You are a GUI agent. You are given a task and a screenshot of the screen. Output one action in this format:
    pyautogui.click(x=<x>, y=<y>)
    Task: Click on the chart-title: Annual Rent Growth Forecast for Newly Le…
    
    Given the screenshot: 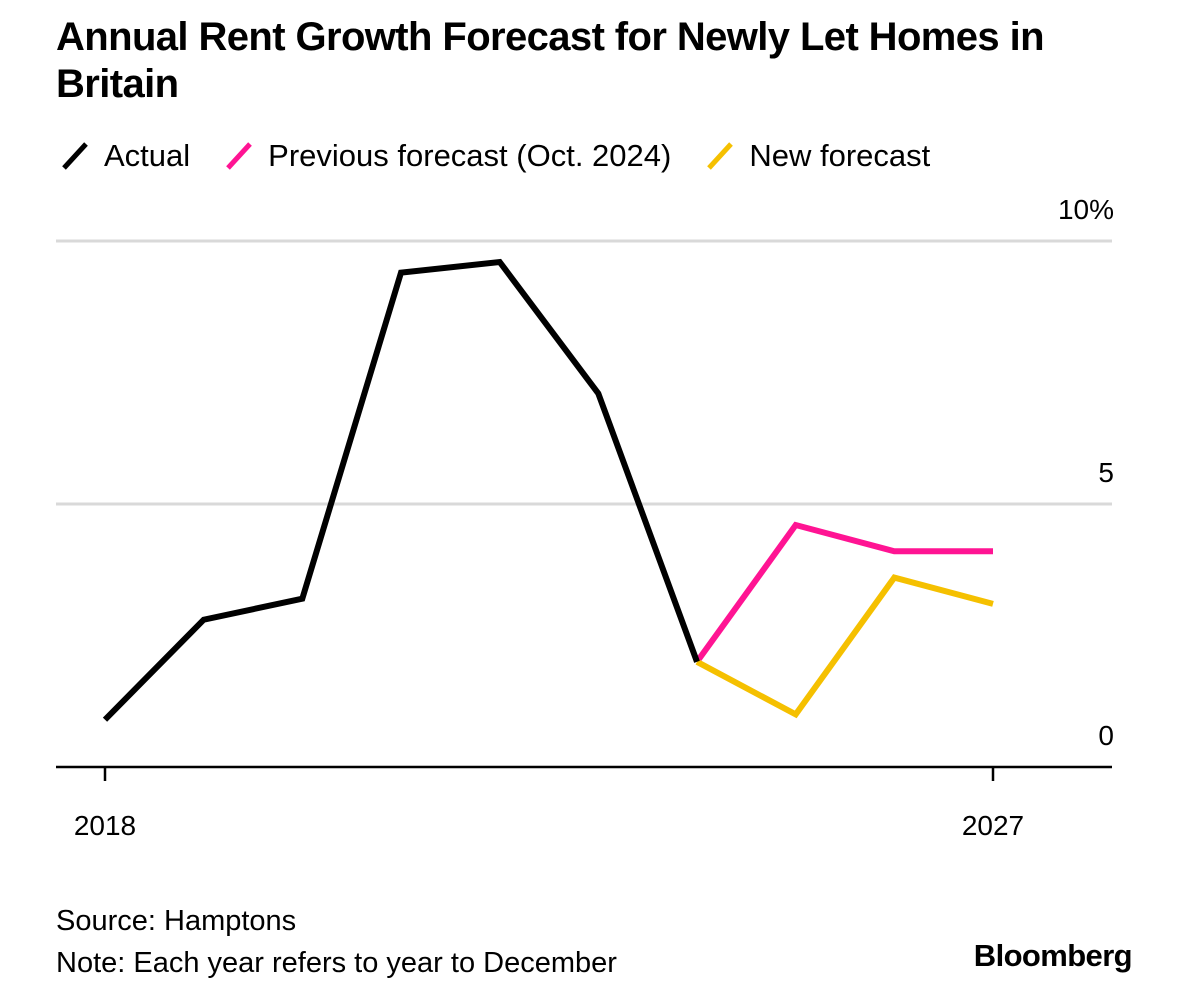 What is the action you would take?
    pyautogui.click(x=550, y=60)
    